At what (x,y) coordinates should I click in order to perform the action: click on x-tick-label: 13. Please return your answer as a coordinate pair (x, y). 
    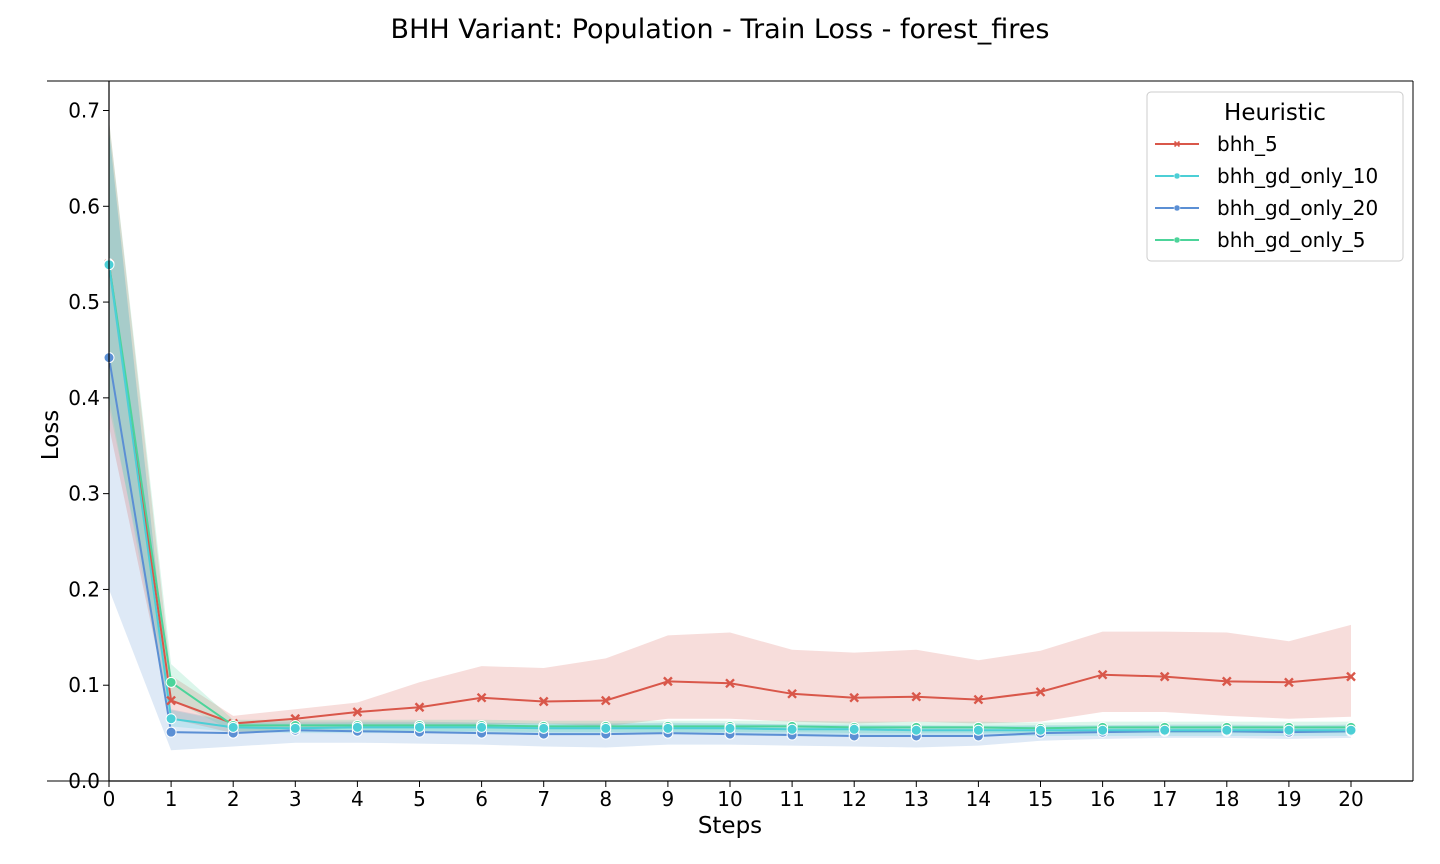
    Looking at the image, I should click on (916, 799).